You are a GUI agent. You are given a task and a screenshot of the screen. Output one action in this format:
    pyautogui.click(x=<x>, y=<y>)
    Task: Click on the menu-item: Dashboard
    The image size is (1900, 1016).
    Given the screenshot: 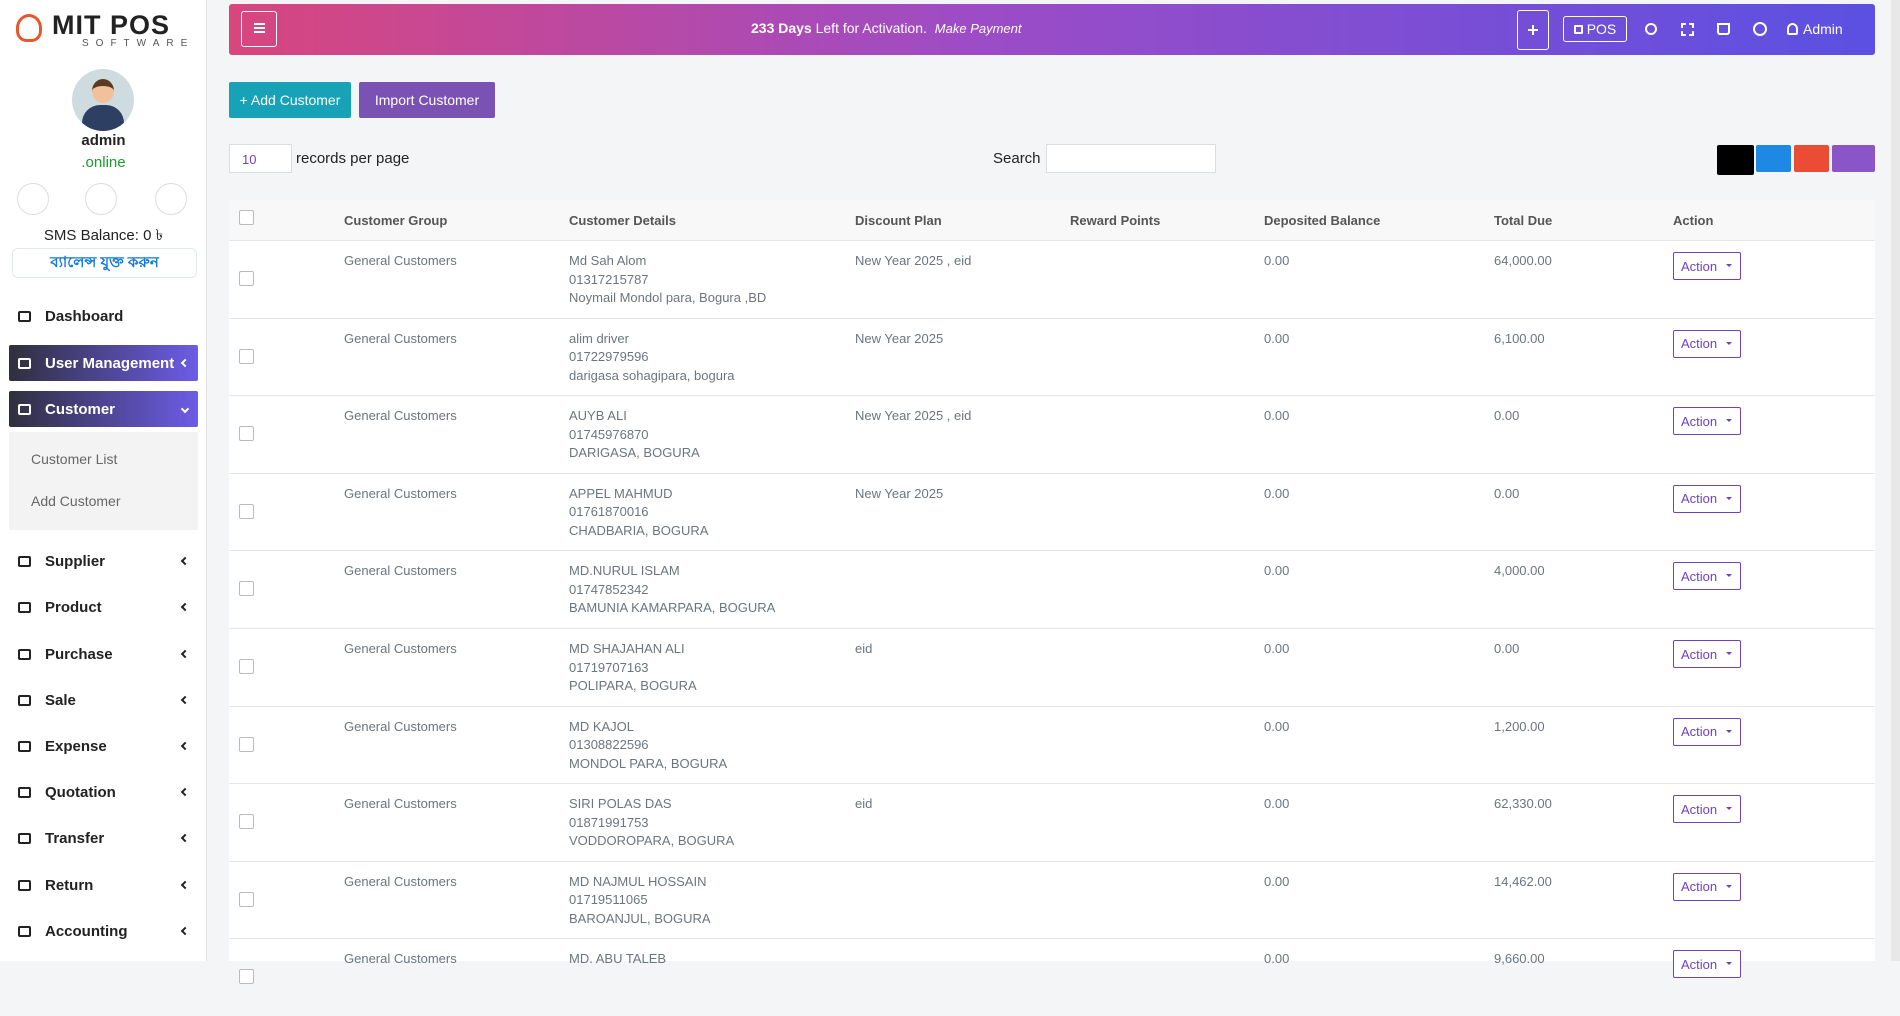 What is the action you would take?
    pyautogui.click(x=103, y=316)
    